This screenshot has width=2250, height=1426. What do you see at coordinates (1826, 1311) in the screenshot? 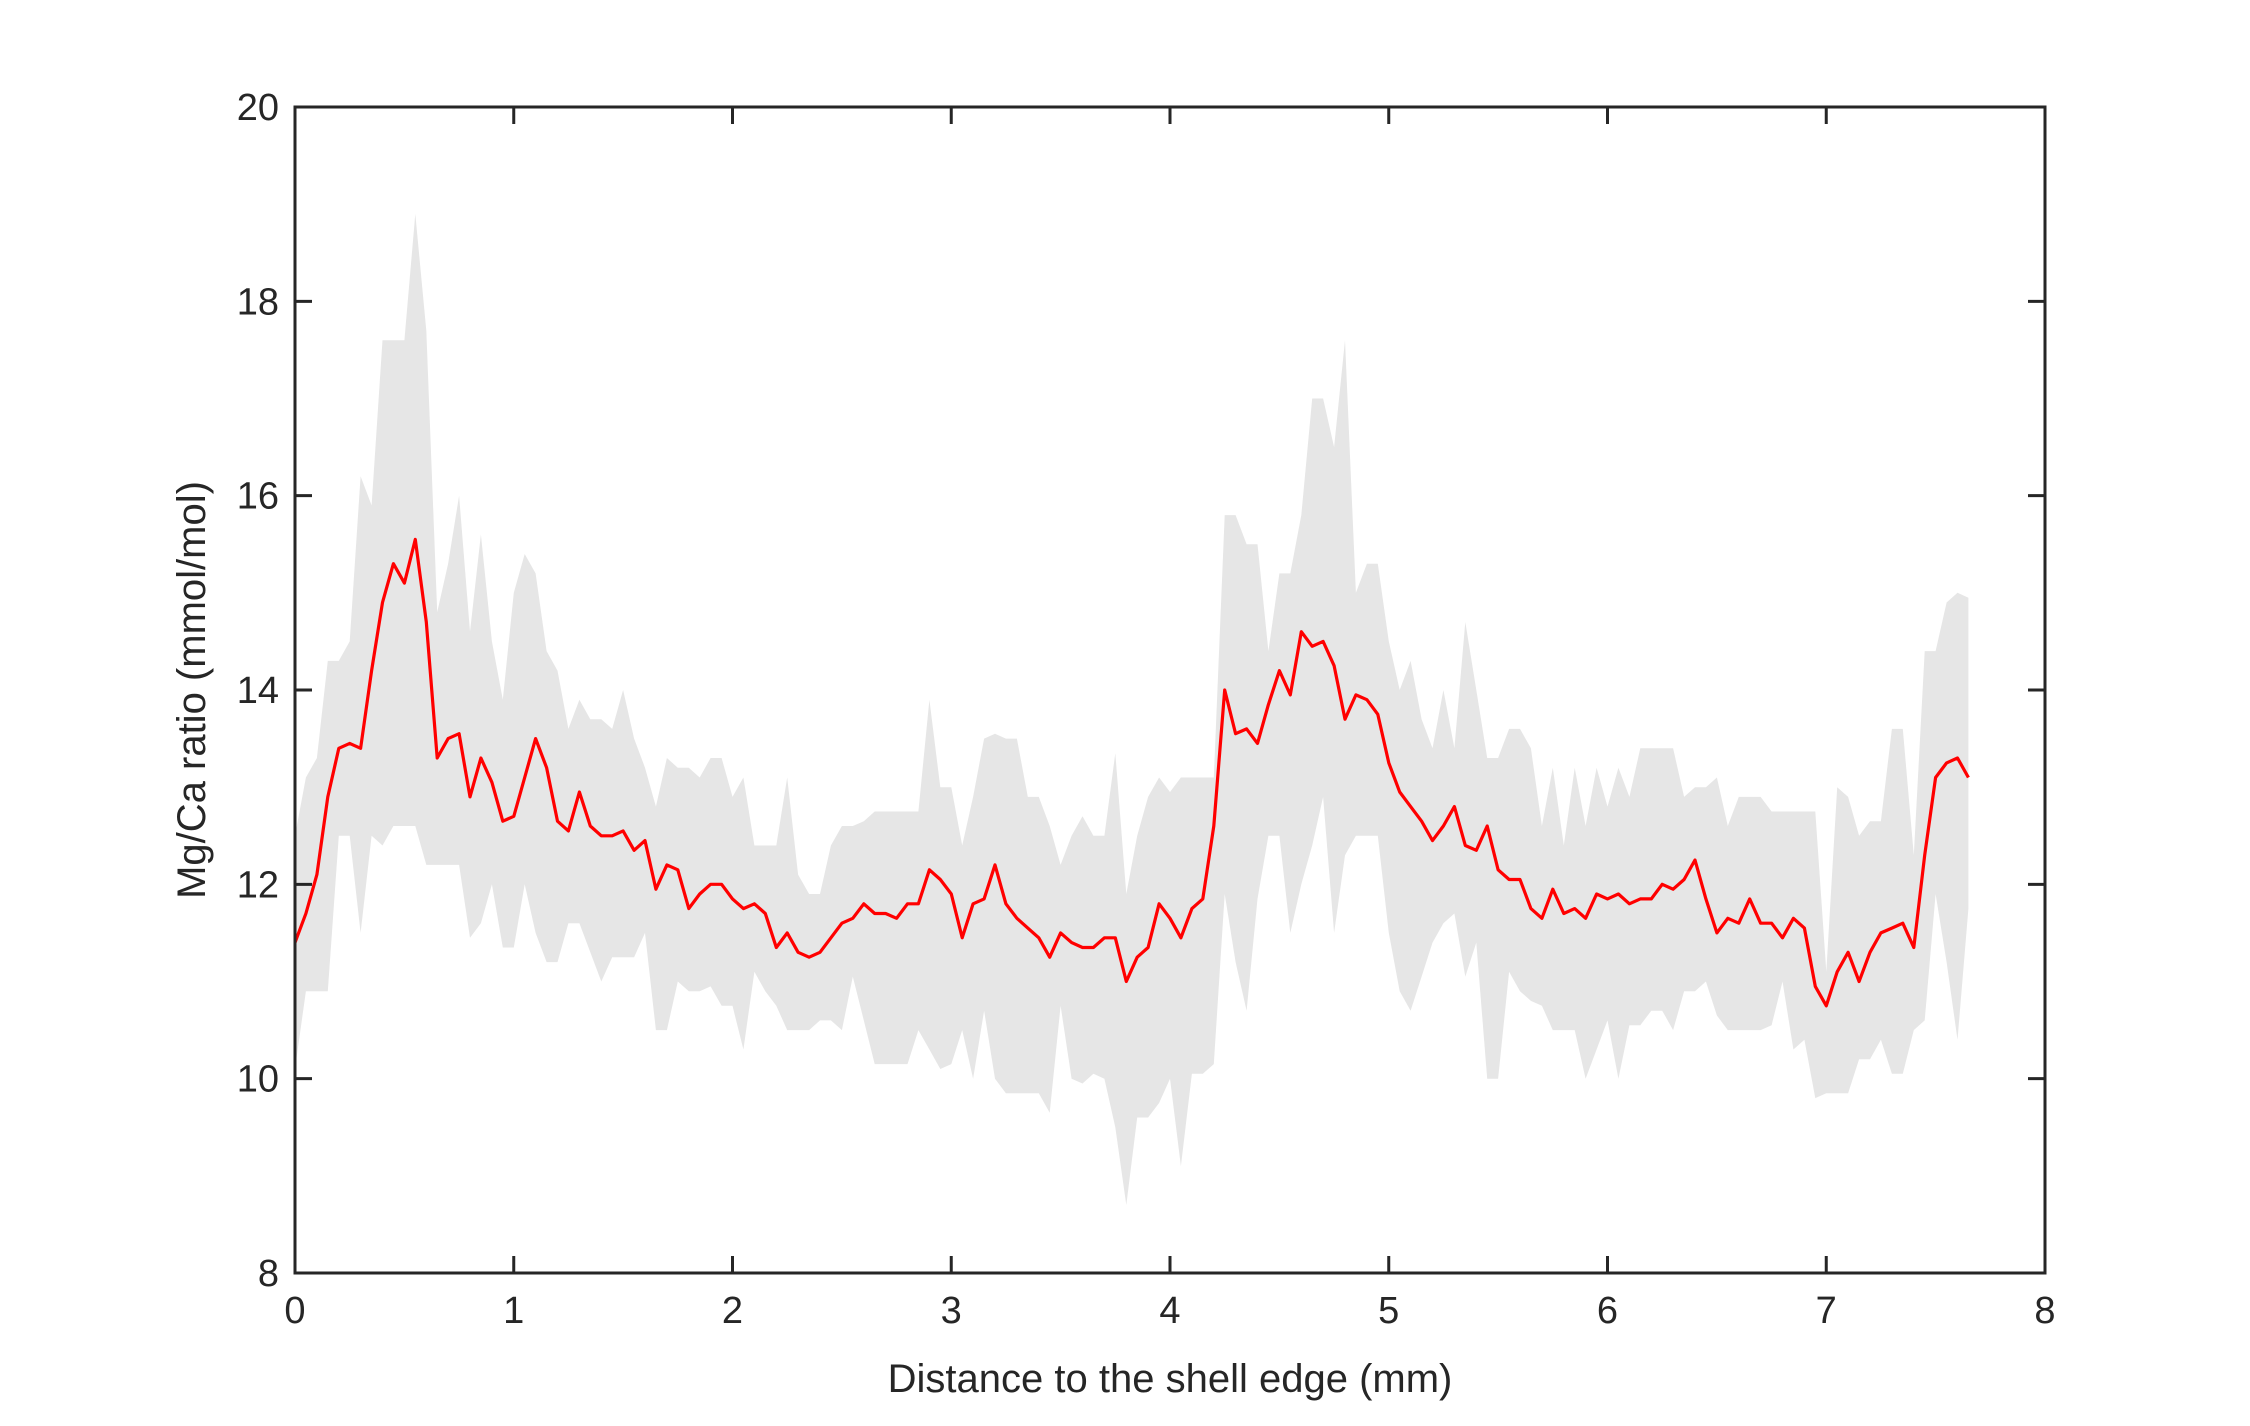
I see `x-tick-label: 7` at bounding box center [1826, 1311].